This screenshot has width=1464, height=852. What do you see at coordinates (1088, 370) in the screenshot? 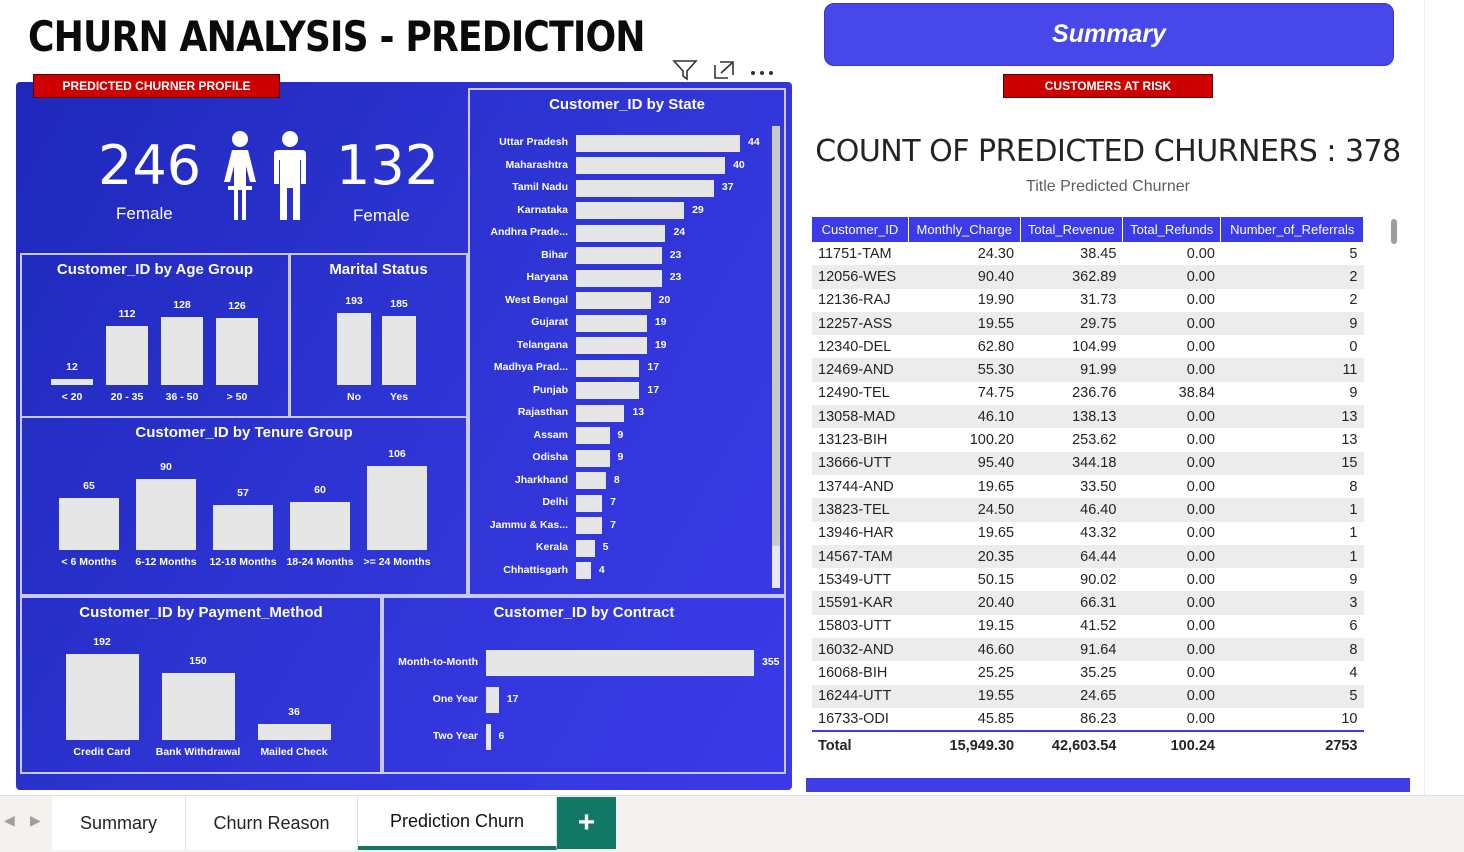
I see `table-row: 12469-AND 55.30 91.99 0.00 11` at bounding box center [1088, 370].